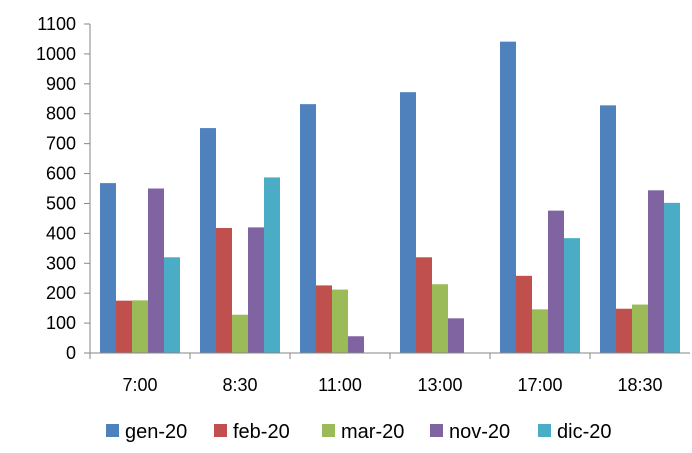 The image size is (692, 453). I want to click on bar-dic-20-17:00, so click(572, 295).